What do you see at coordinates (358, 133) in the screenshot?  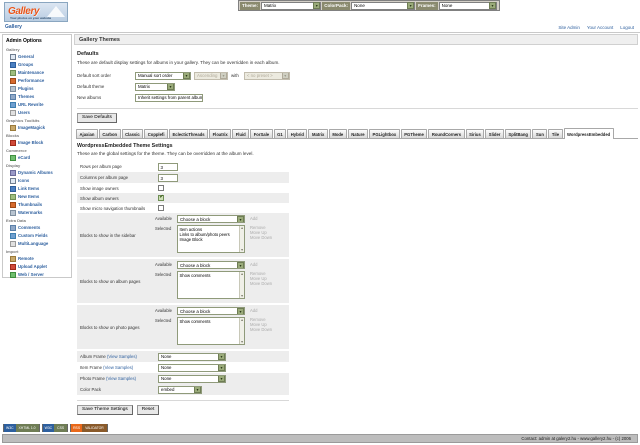 I see `tab-nature: Nature` at bounding box center [358, 133].